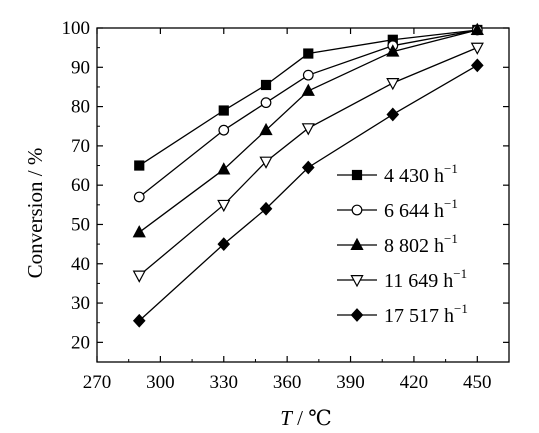 The width and height of the screenshot is (539, 433). What do you see at coordinates (80, 185) in the screenshot?
I see `y-tick-label: 60` at bounding box center [80, 185].